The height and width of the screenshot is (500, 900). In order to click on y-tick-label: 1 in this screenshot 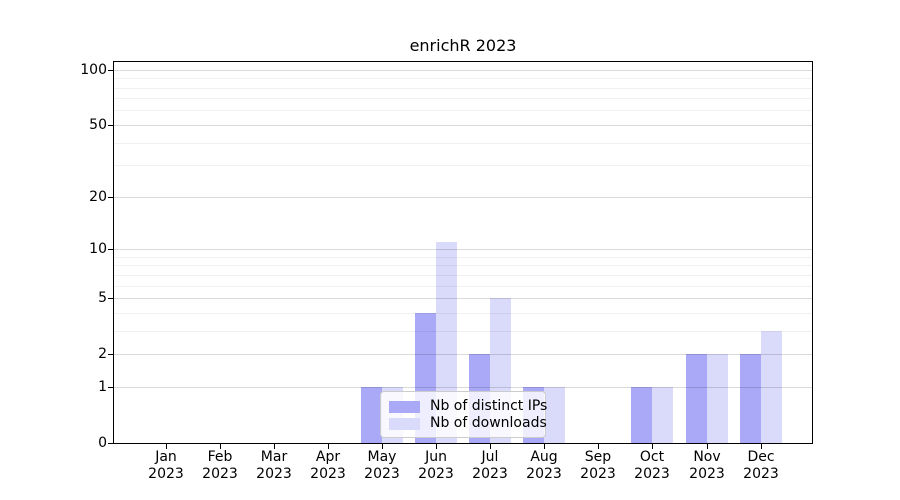, I will do `click(102, 387)`.